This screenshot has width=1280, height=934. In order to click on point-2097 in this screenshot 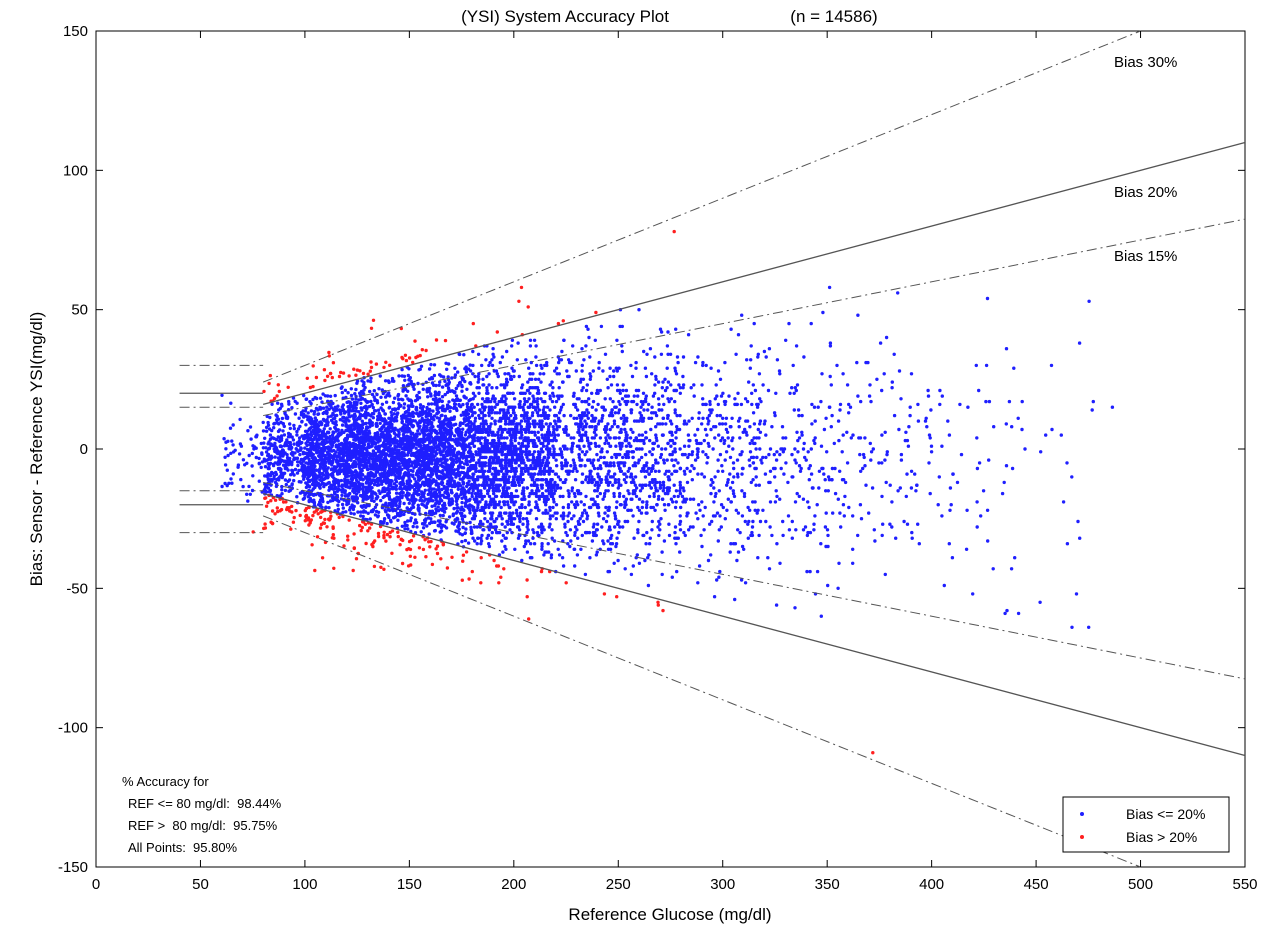, I will do `click(353, 509)`.